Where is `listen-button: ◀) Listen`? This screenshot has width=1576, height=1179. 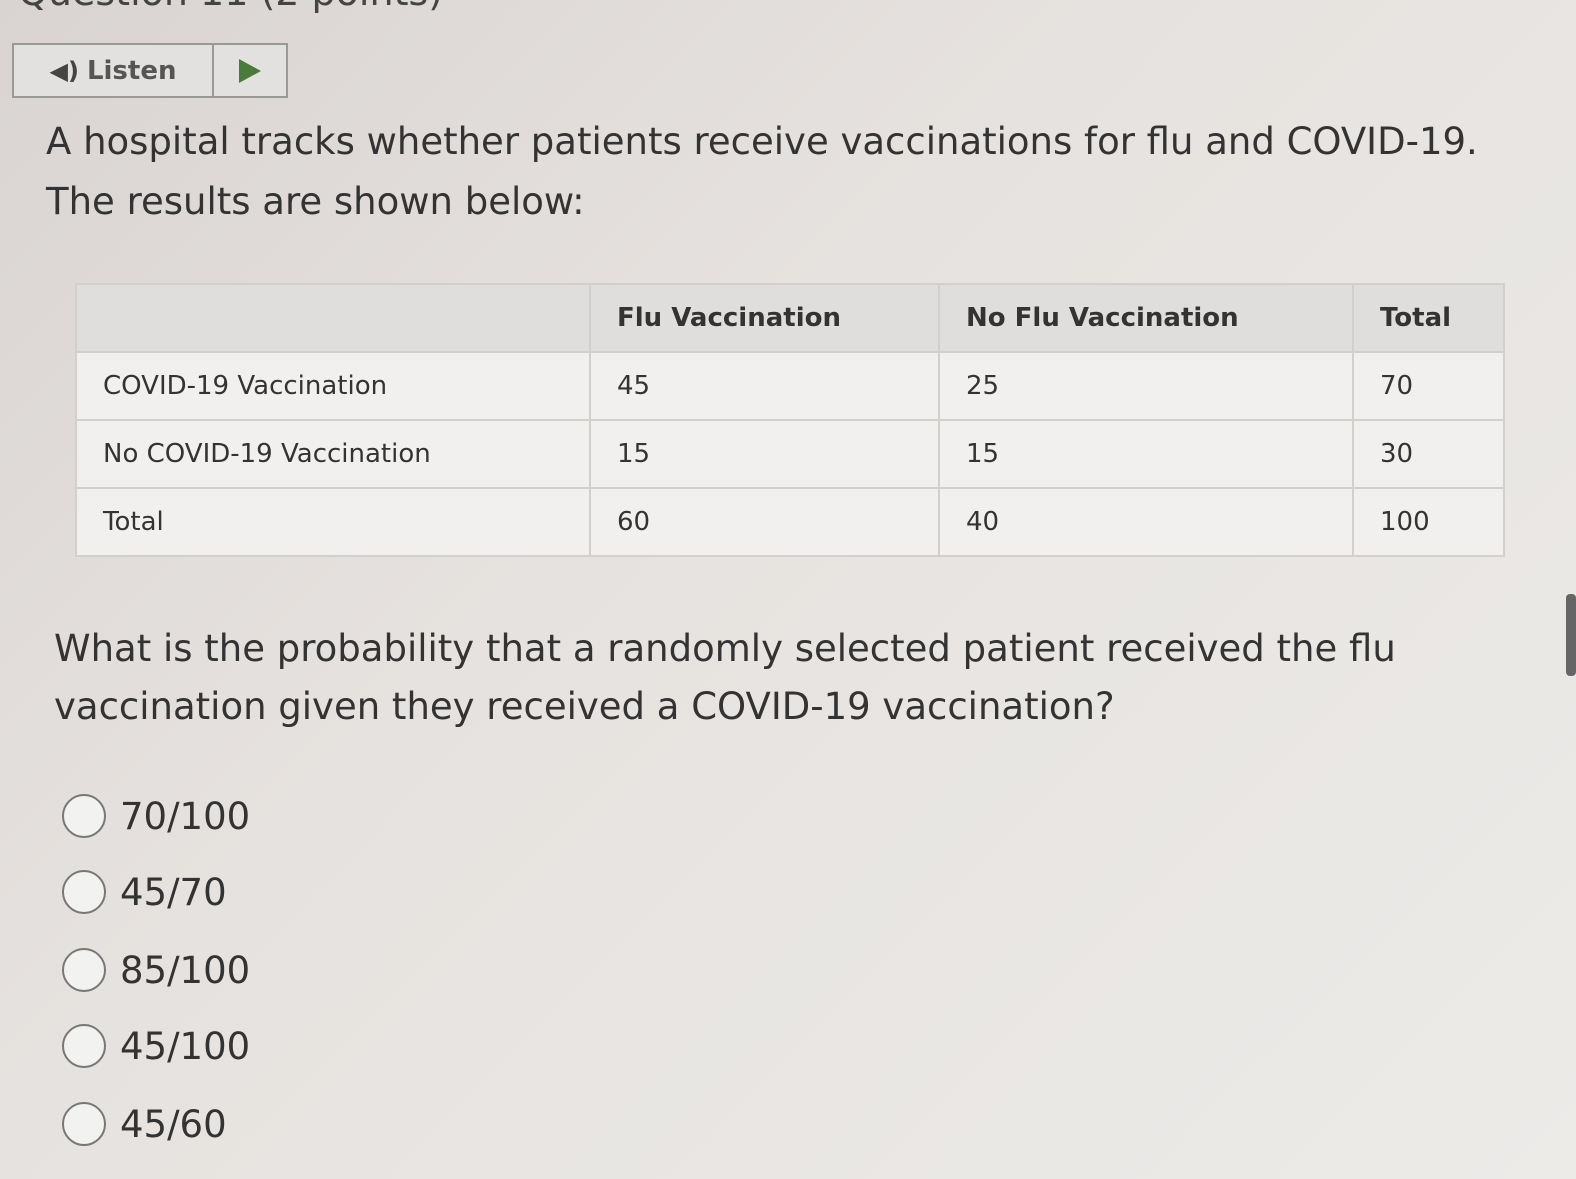 listen-button: ◀) Listen is located at coordinates (114, 70).